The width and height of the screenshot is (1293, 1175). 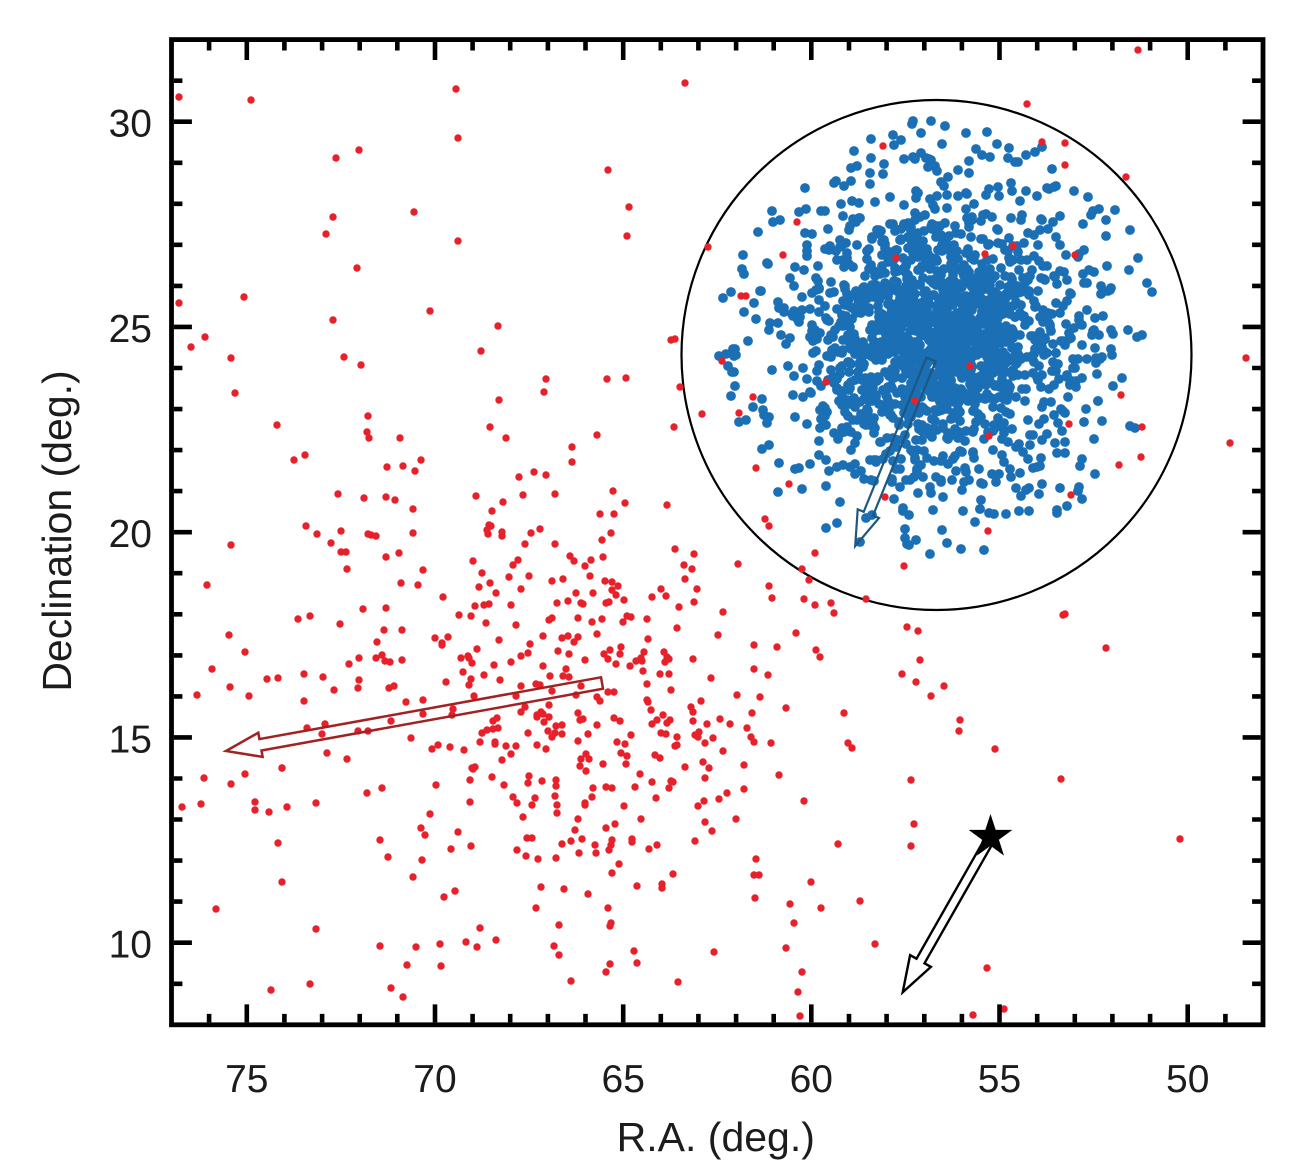 What do you see at coordinates (246, 1079) in the screenshot?
I see `svg-text: 75` at bounding box center [246, 1079].